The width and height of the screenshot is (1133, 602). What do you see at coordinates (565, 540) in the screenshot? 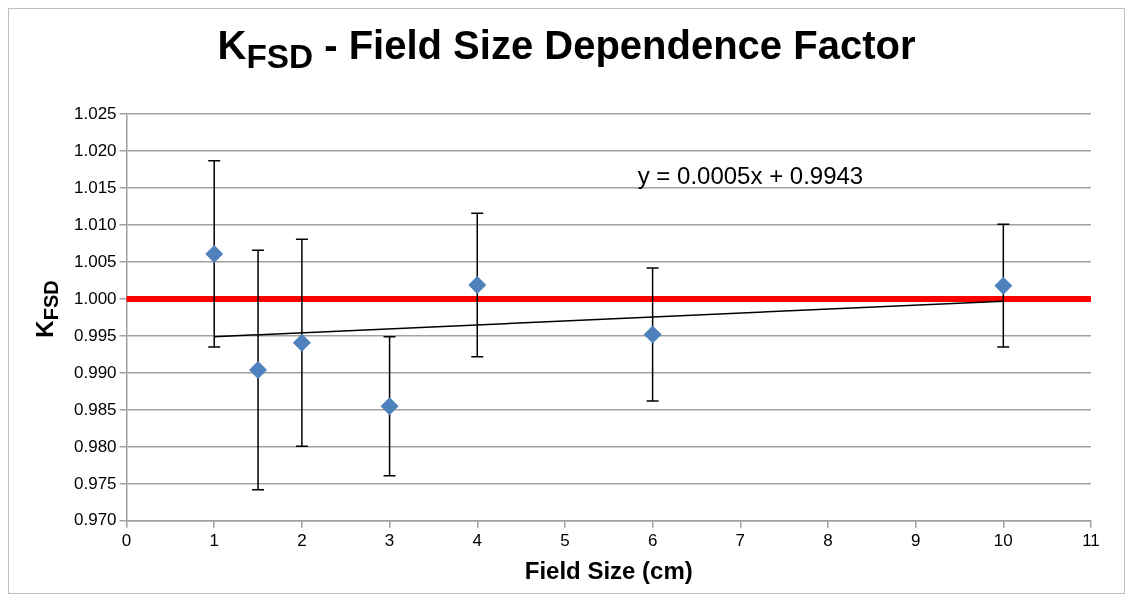
I see `x-tick-label: 5` at bounding box center [565, 540].